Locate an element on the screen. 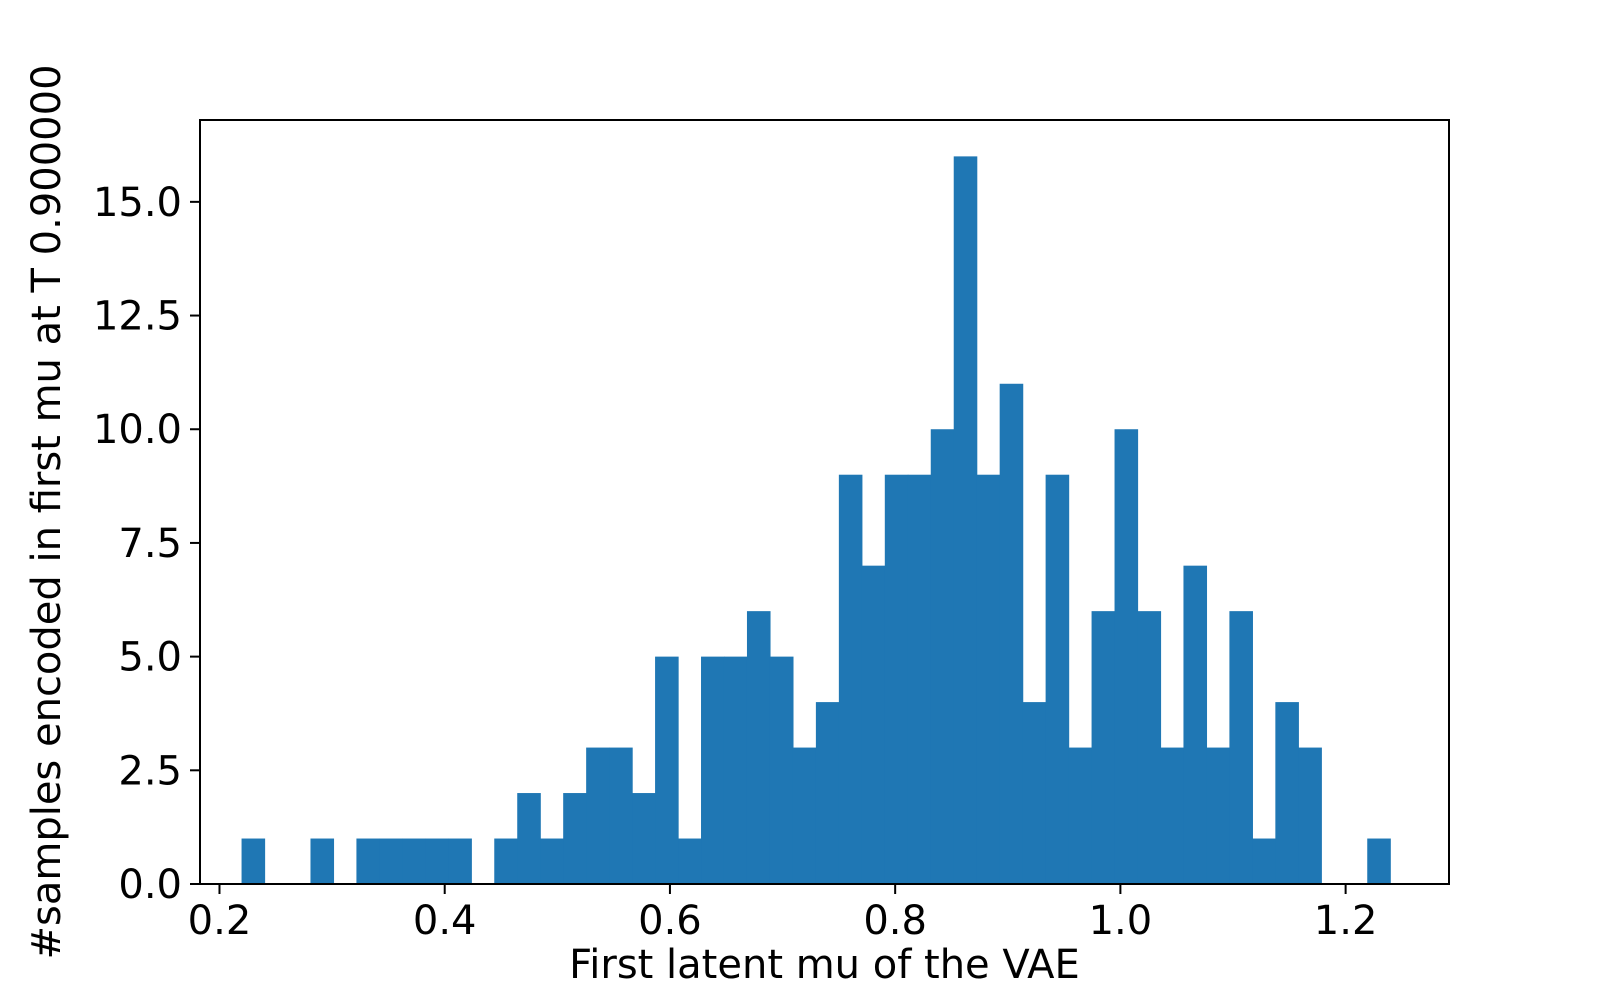 This screenshot has width=1600, height=988. y-tick-label: 7.5 is located at coordinates (150, 544).